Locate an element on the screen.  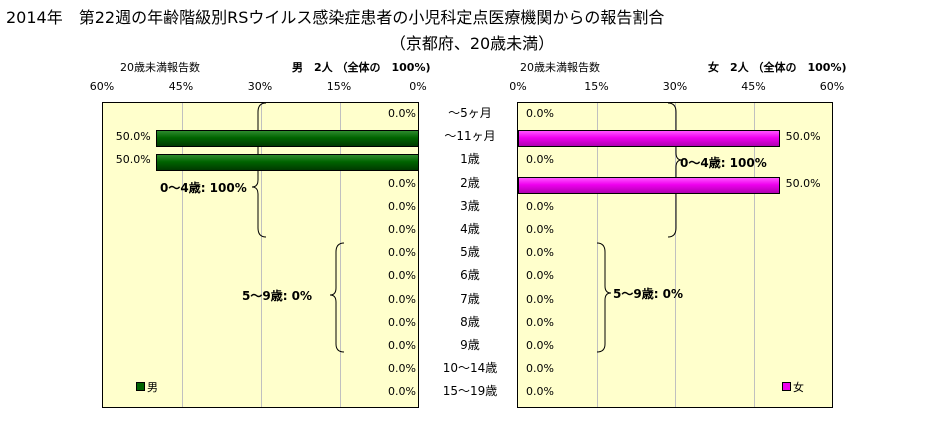
female-legend: 女 is located at coordinates (793, 388).